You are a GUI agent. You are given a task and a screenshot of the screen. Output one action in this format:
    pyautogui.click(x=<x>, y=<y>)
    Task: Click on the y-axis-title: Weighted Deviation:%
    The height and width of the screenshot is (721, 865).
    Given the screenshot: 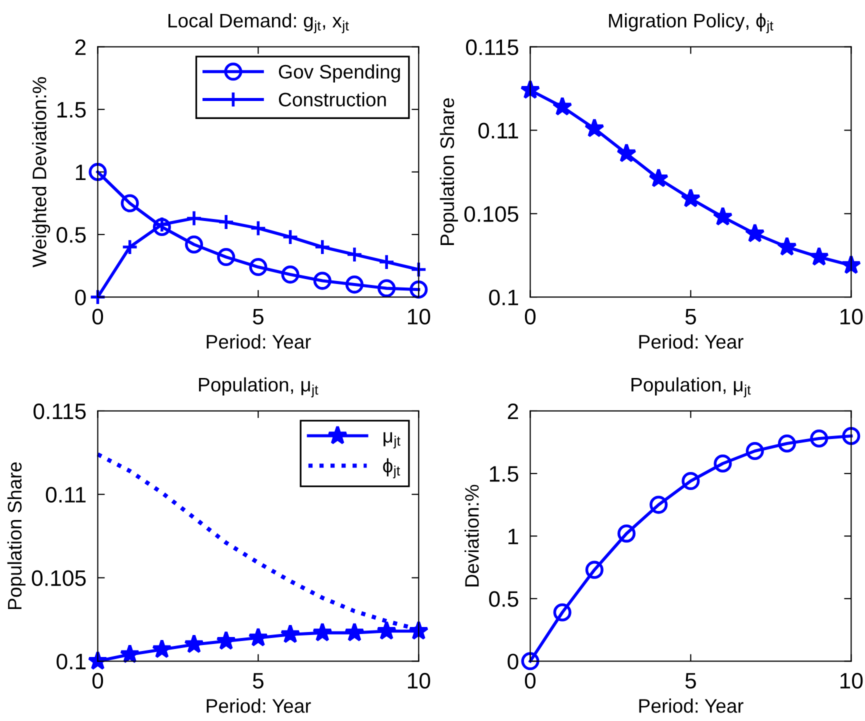 What is the action you would take?
    pyautogui.click(x=41, y=172)
    